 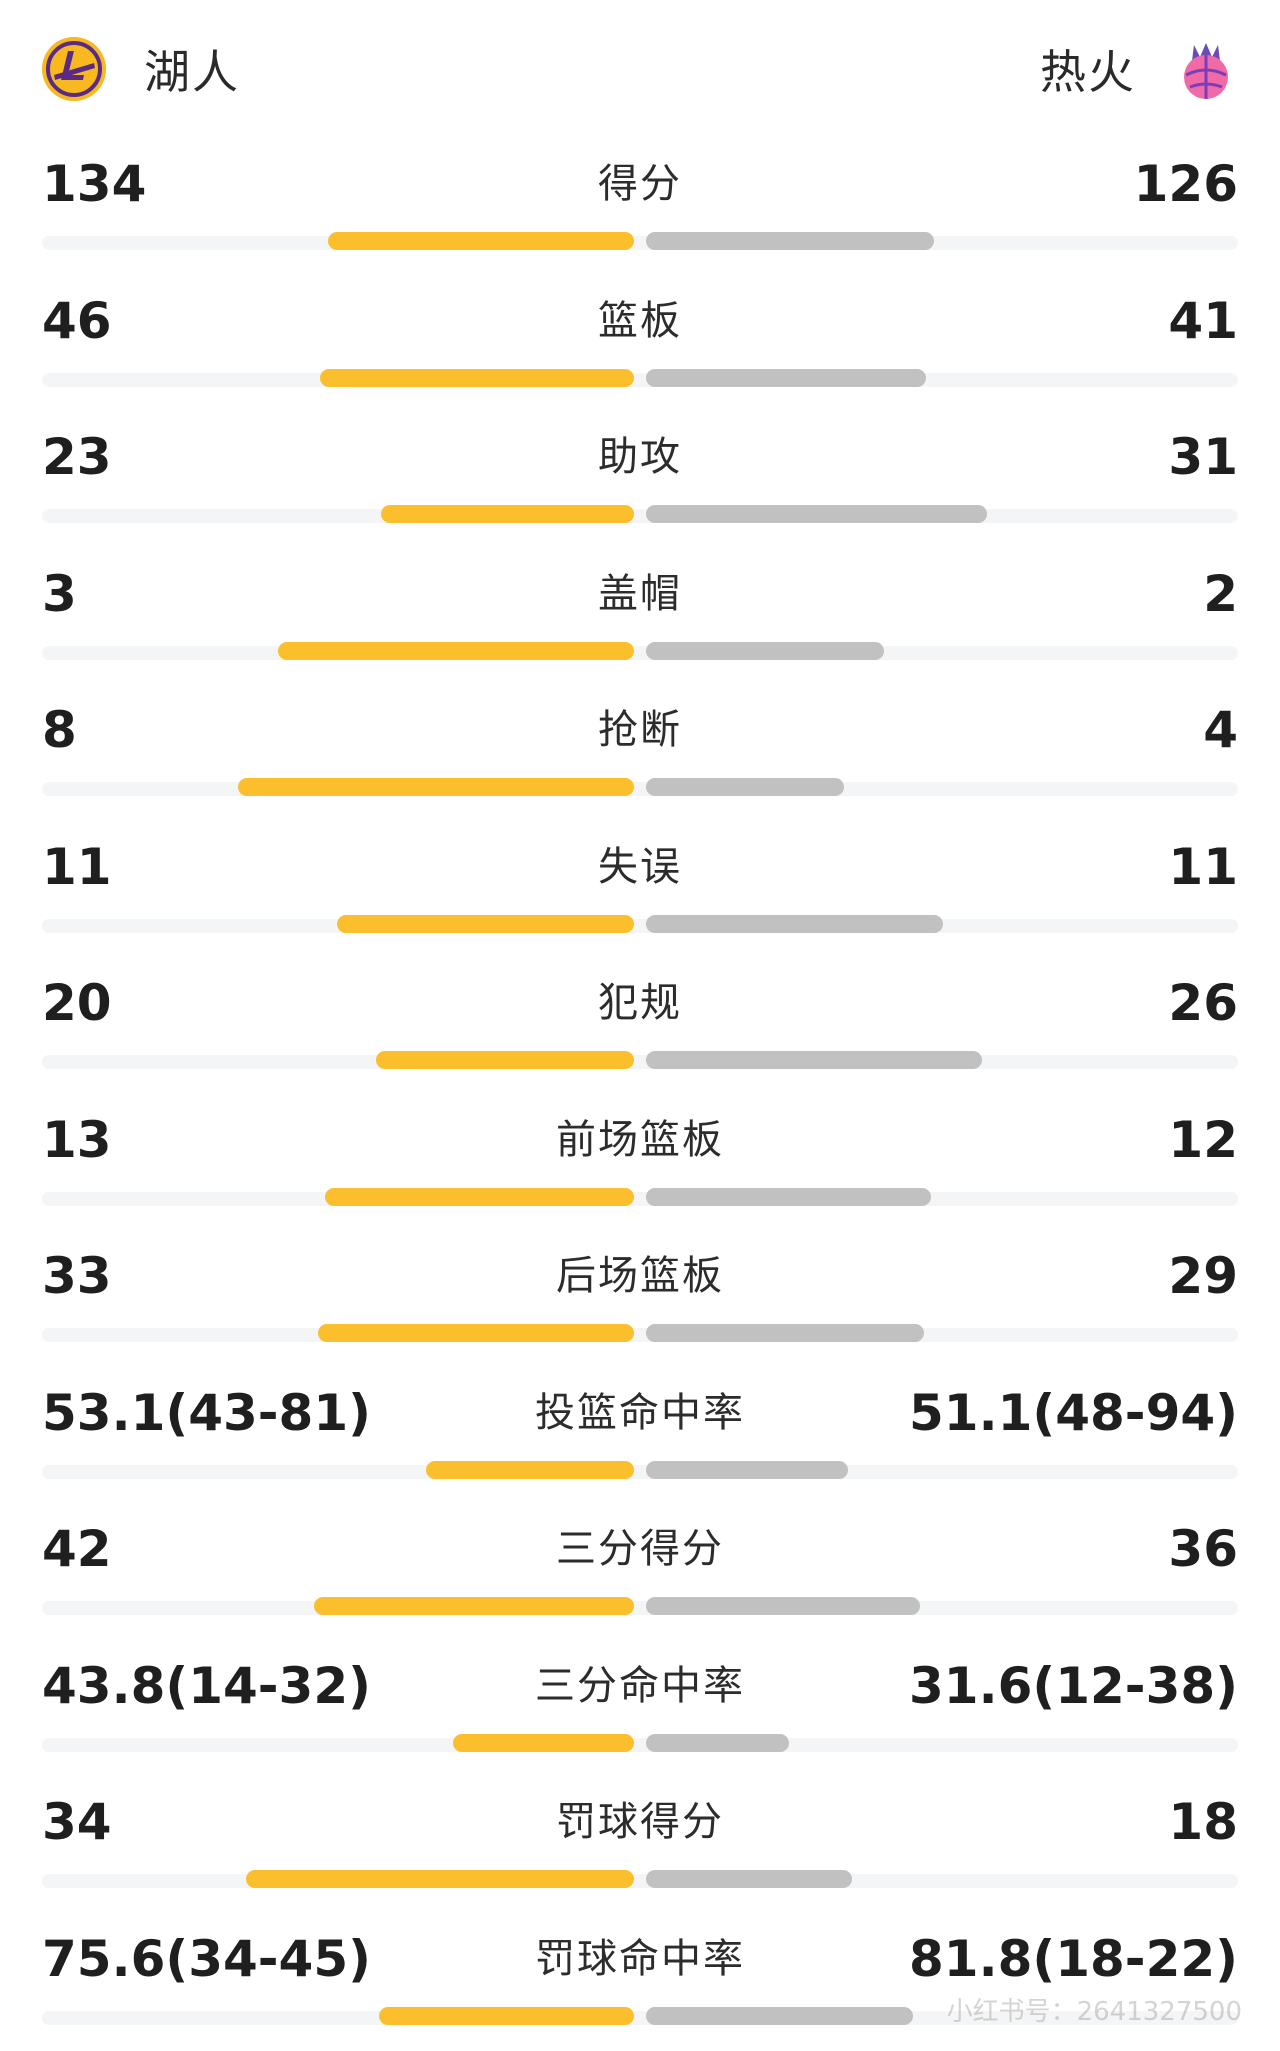 What do you see at coordinates (1203, 867) in the screenshot?
I see `away-stat-value: 11` at bounding box center [1203, 867].